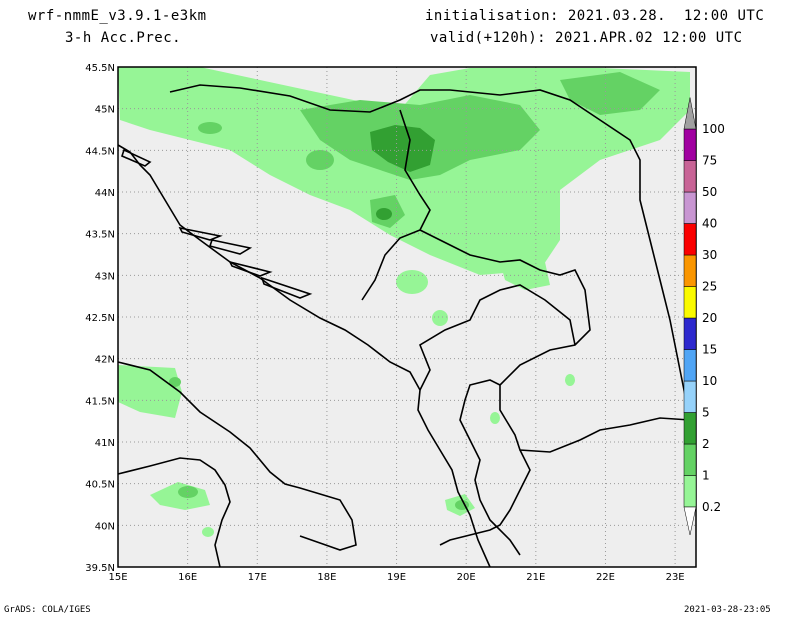  What do you see at coordinates (535, 577) in the screenshot?
I see `lon-tick-label: 21E` at bounding box center [535, 577].